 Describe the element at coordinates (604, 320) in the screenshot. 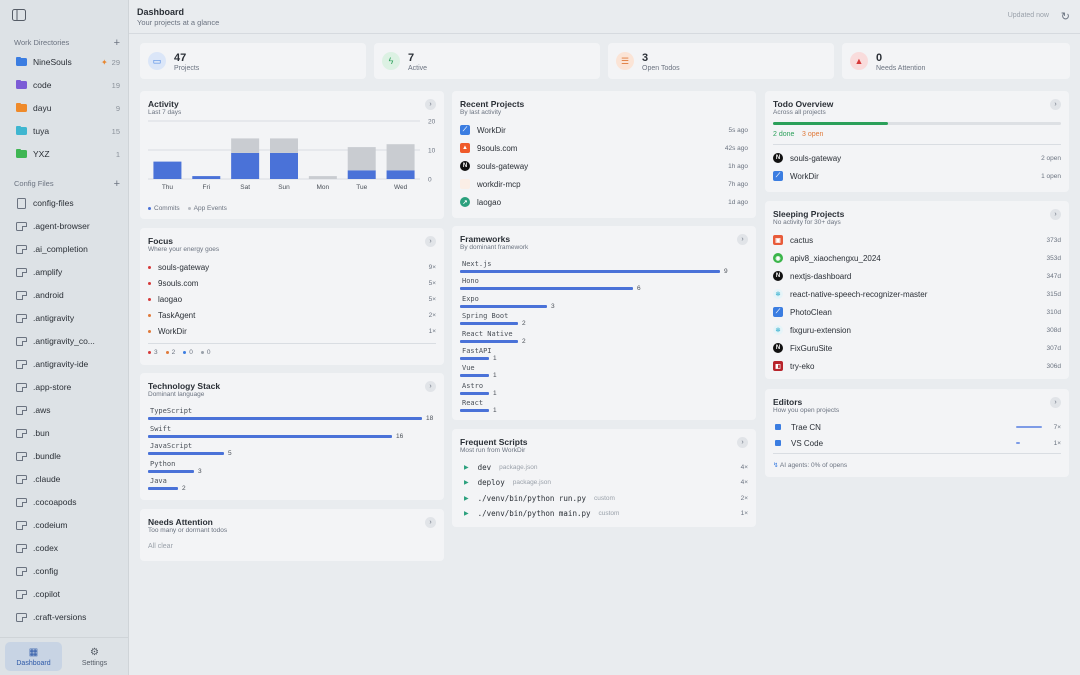

I see `bar-item: Spring Boot 2` at that location.